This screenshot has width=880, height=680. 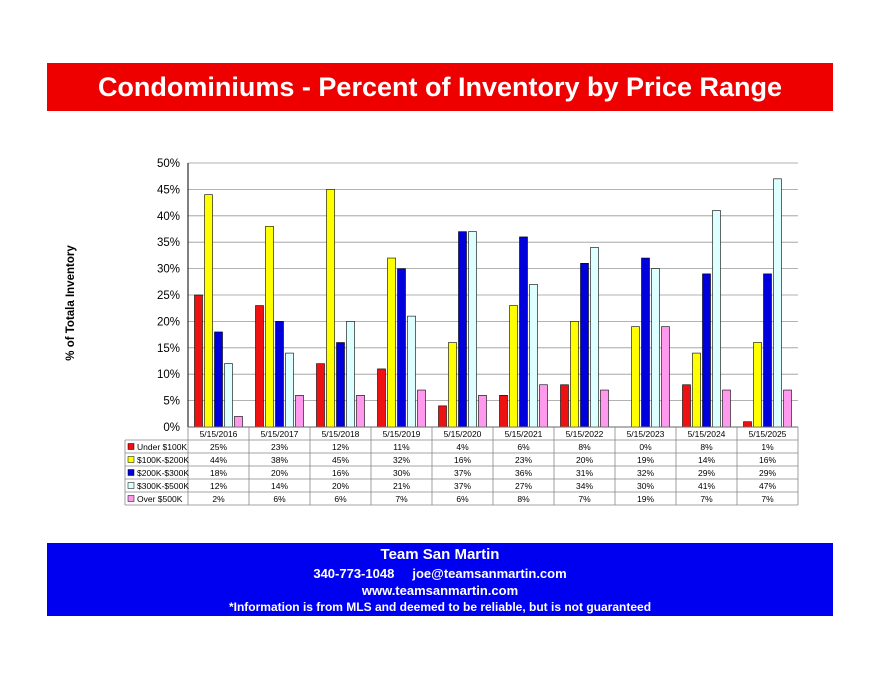 What do you see at coordinates (218, 499) in the screenshot?
I see `data-label: 2%` at bounding box center [218, 499].